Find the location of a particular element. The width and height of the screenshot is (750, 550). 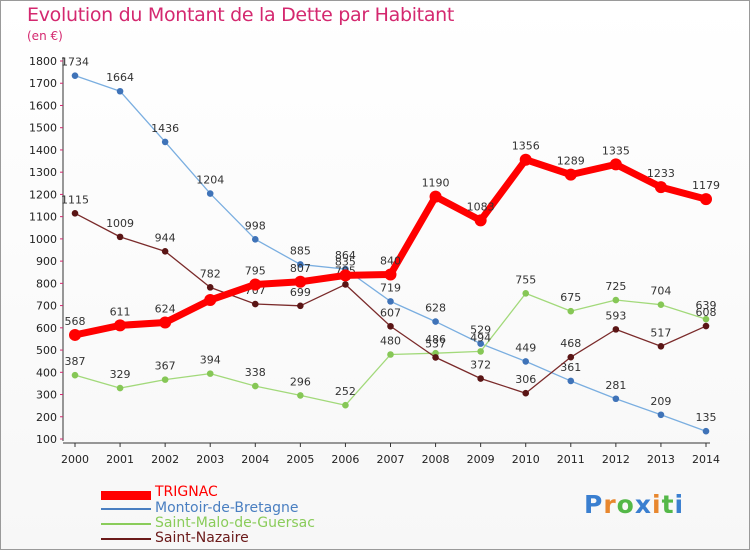

x-tick-label: 2014 is located at coordinates (706, 459).